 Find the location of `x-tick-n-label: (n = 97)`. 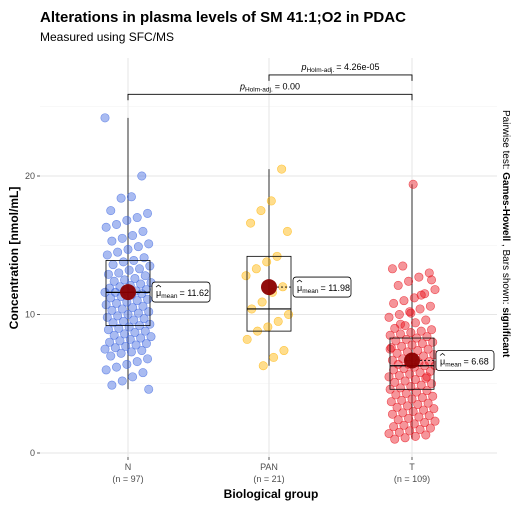

x-tick-n-label: (n = 97) is located at coordinates (127, 479).